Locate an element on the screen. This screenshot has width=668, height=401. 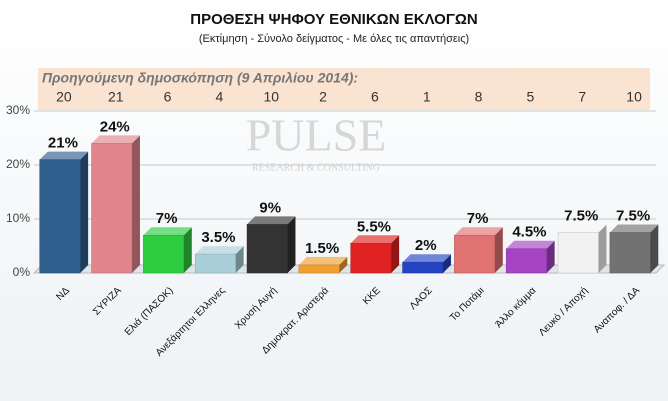
value-label: 2% is located at coordinates (426, 245).